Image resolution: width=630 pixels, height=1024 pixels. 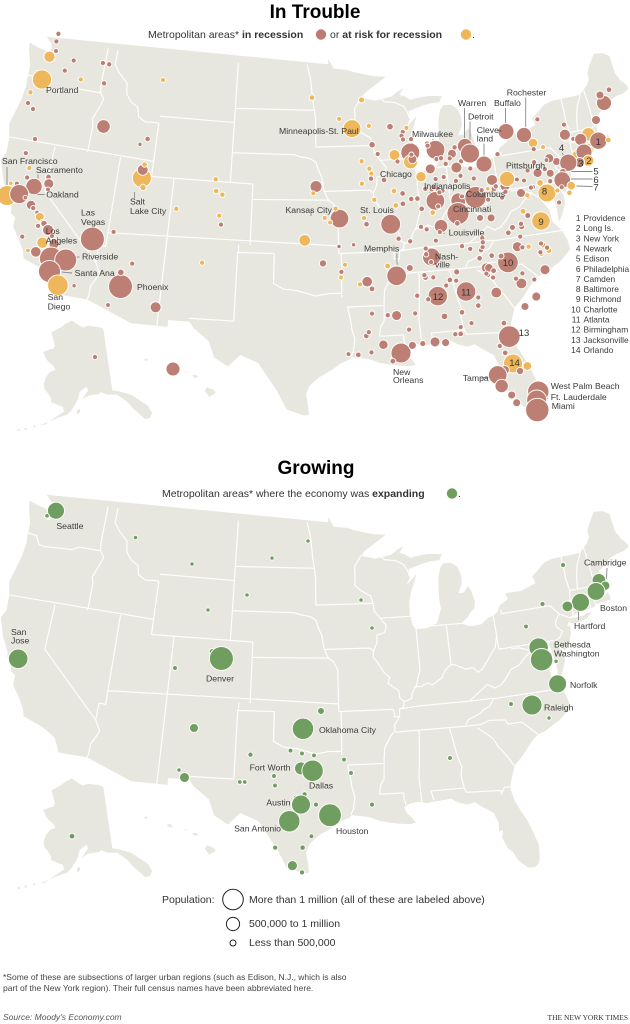 I want to click on svg-text: Birmingham, so click(x=606, y=330).